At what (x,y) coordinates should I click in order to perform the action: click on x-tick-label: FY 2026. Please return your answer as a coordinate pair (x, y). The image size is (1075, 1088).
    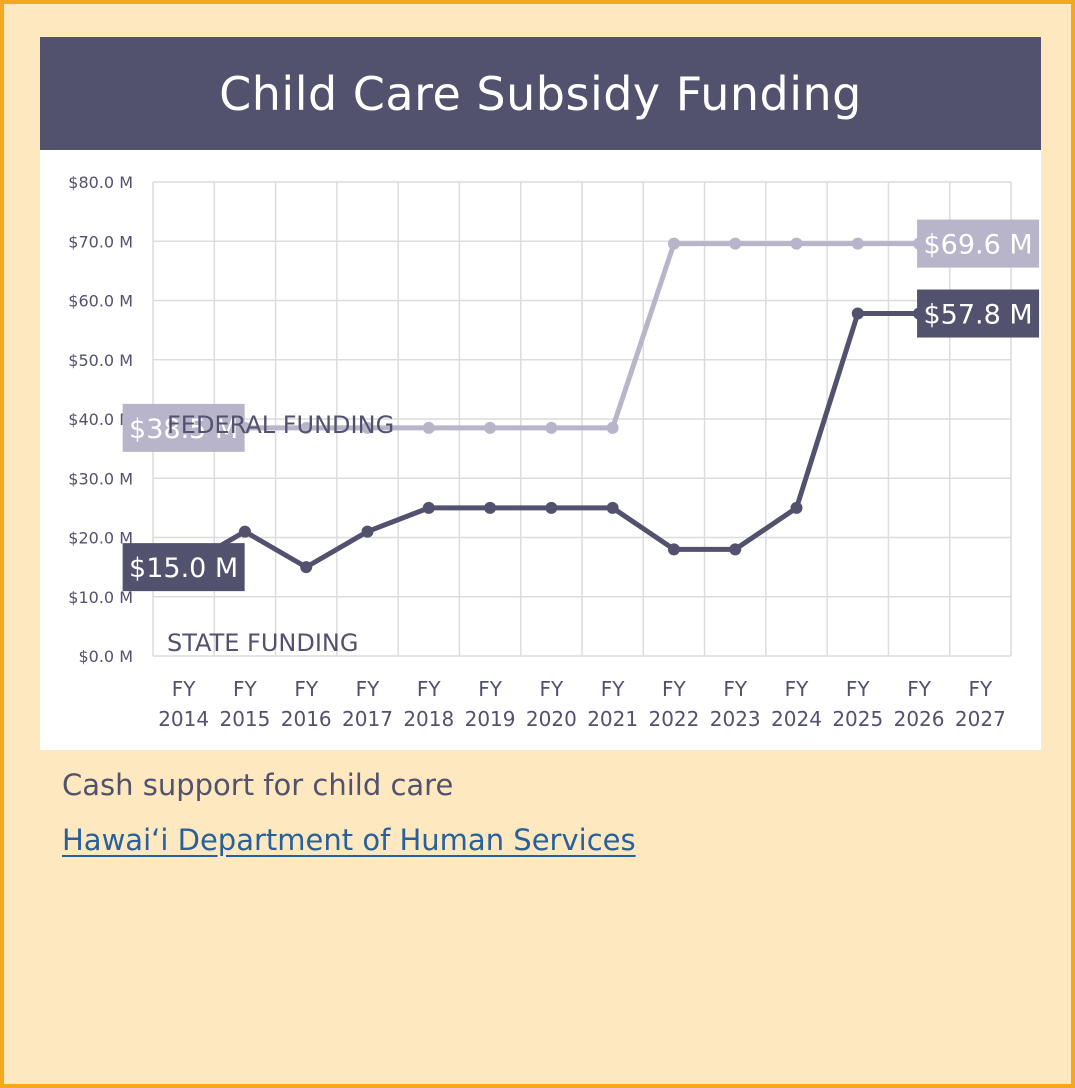
    Looking at the image, I should click on (919, 704).